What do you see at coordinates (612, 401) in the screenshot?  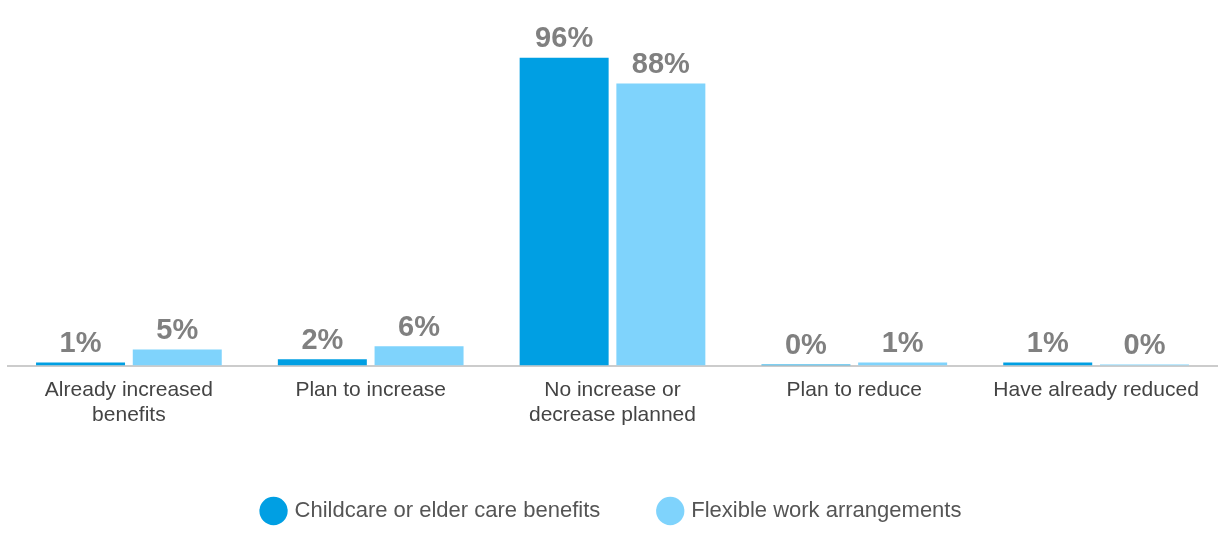 I see `x-tick-label: No increase or decrease planned` at bounding box center [612, 401].